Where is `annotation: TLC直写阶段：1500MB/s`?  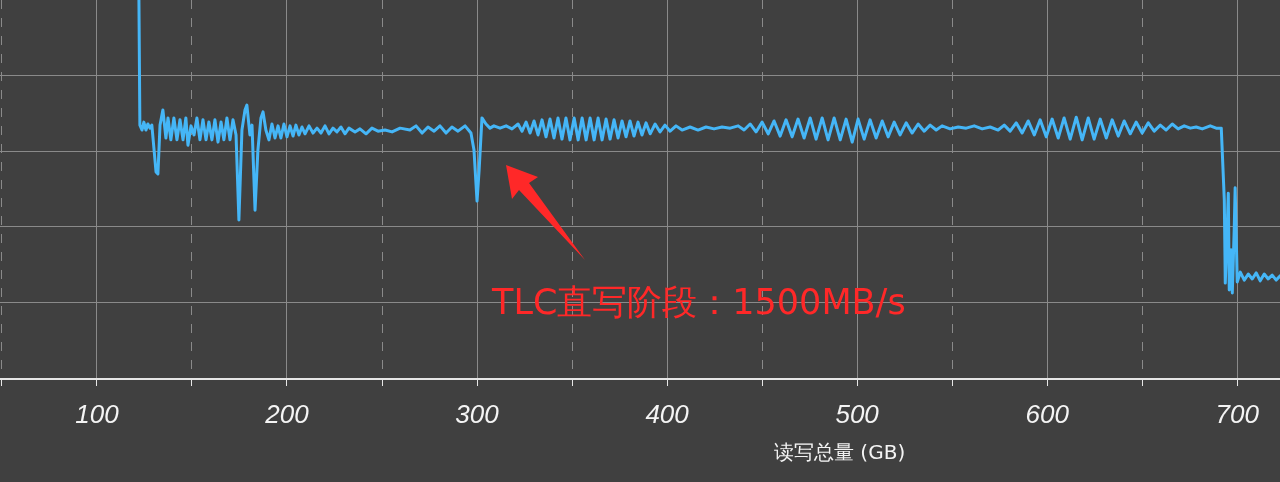 annotation: TLC直写阶段：1500MB/s is located at coordinates (698, 302).